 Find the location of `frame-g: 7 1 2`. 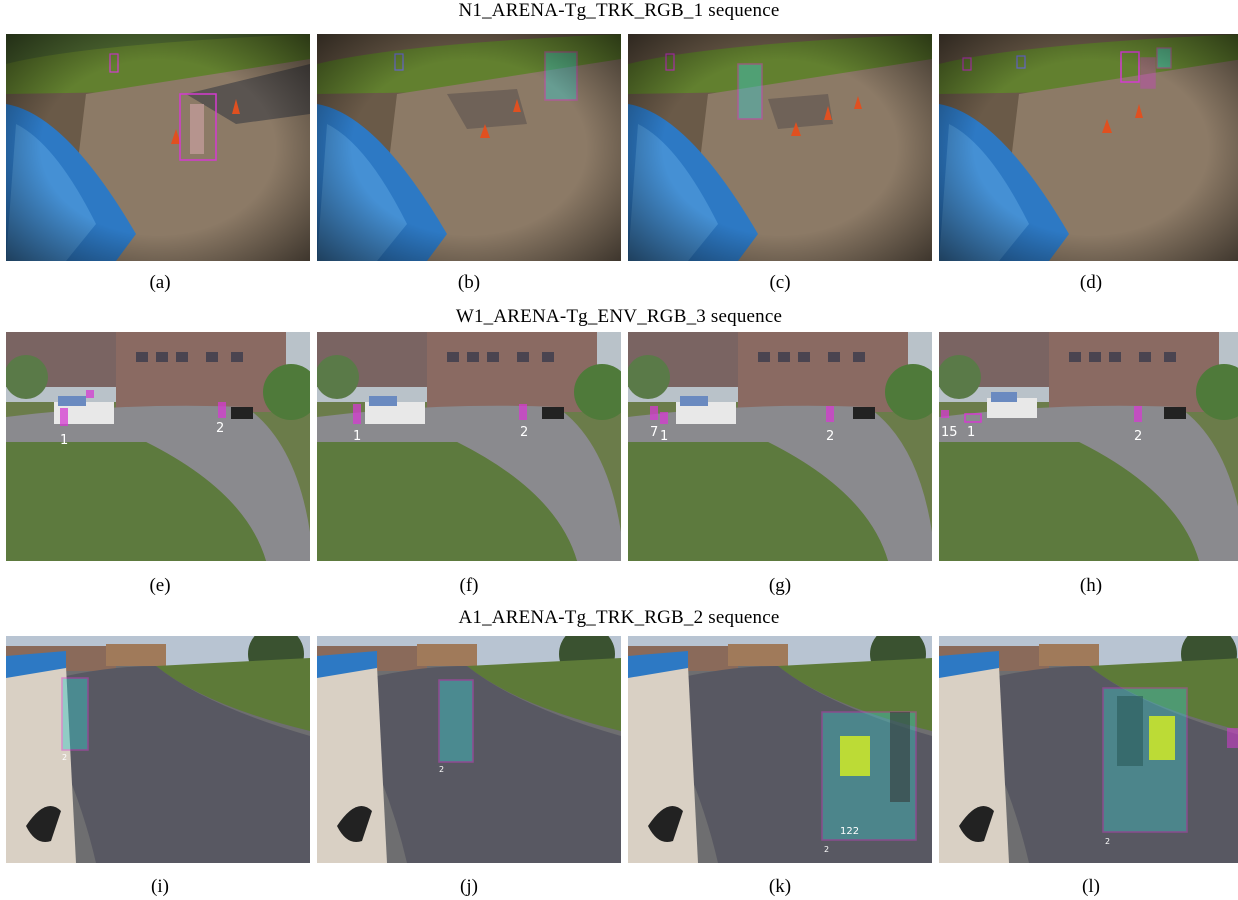

frame-g: 7 1 2 is located at coordinates (780, 446).